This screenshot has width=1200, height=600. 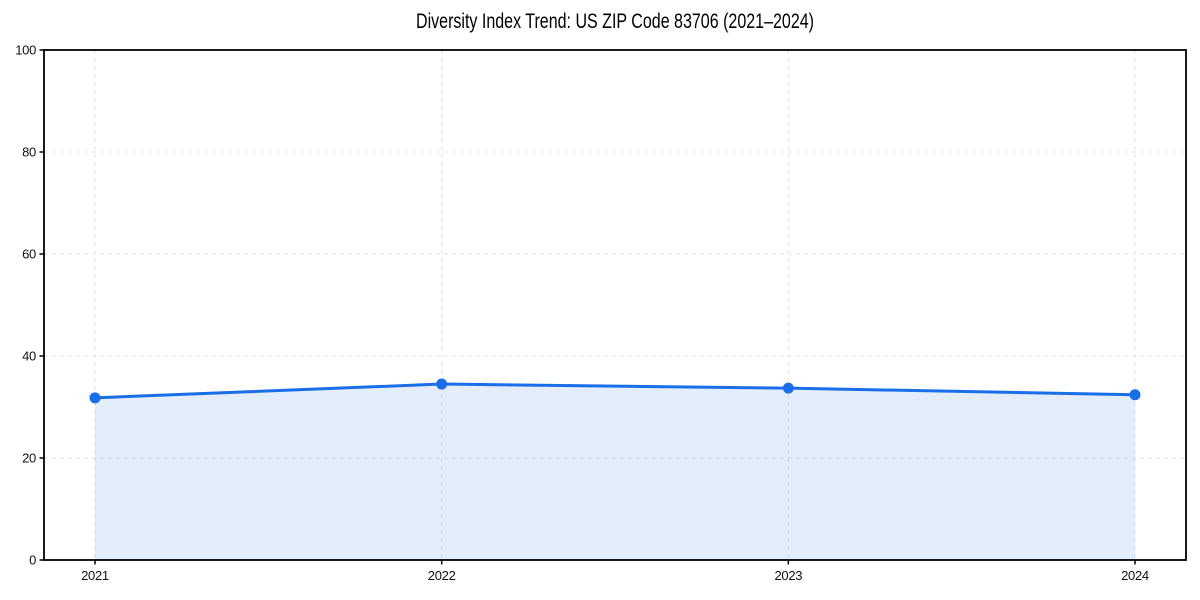 What do you see at coordinates (29, 152) in the screenshot?
I see `y-axis-tick-label: 80` at bounding box center [29, 152].